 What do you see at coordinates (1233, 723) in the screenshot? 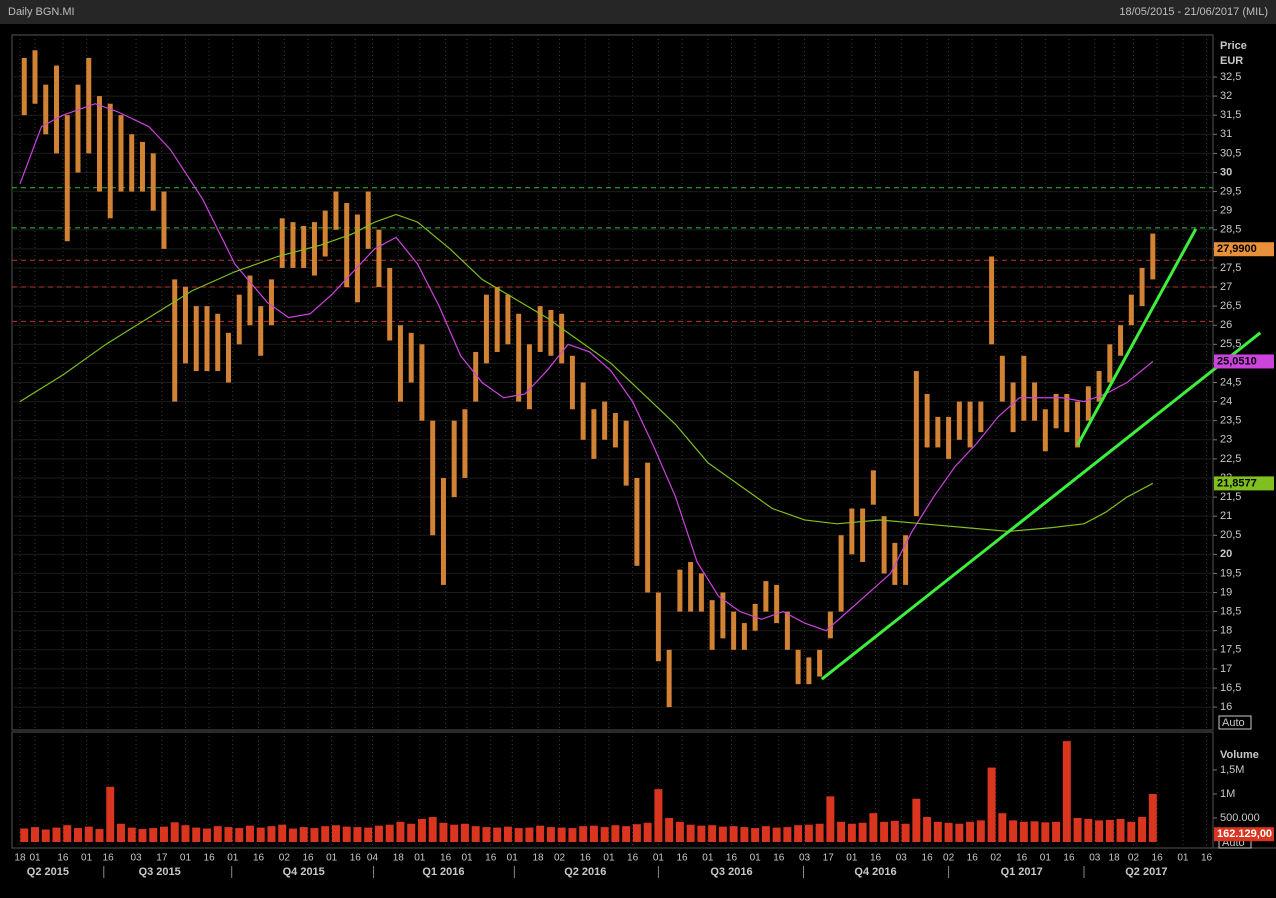
I see `scale-label: Auto` at bounding box center [1233, 723].